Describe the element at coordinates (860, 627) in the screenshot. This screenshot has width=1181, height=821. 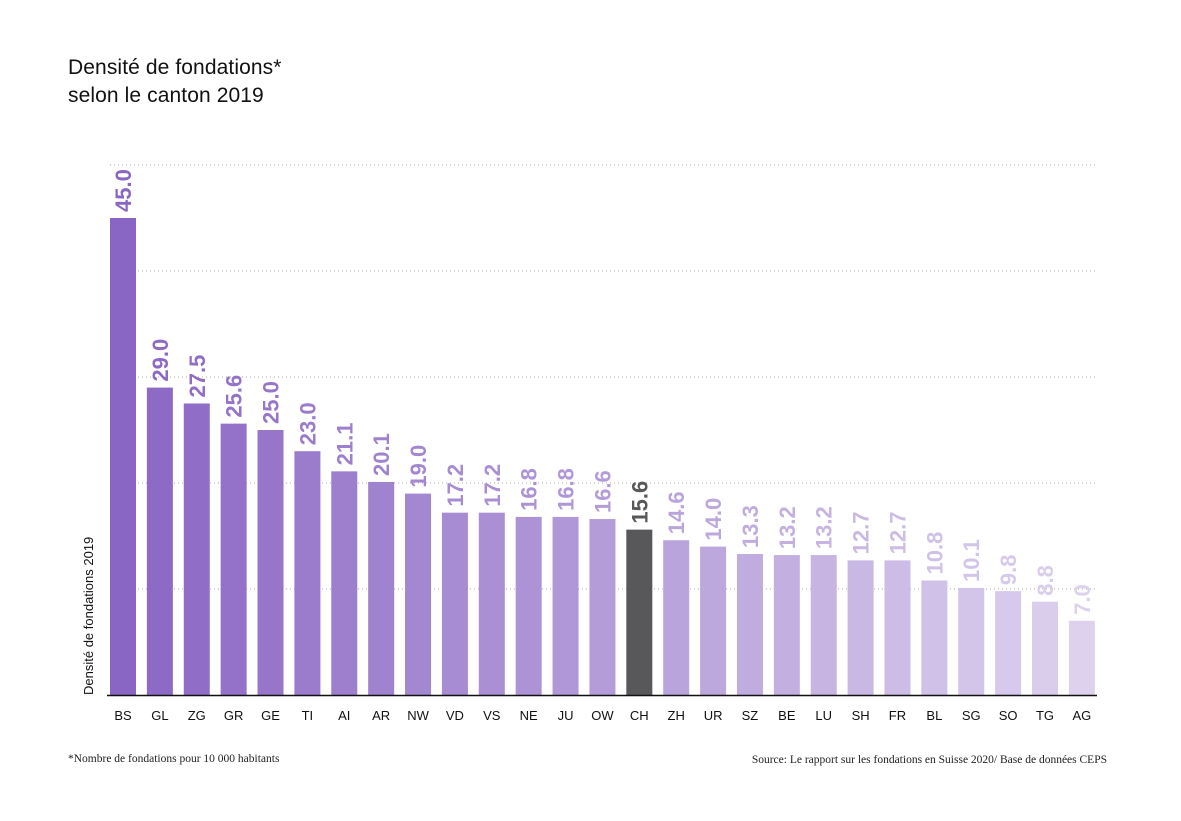
I see `bar-sh` at that location.